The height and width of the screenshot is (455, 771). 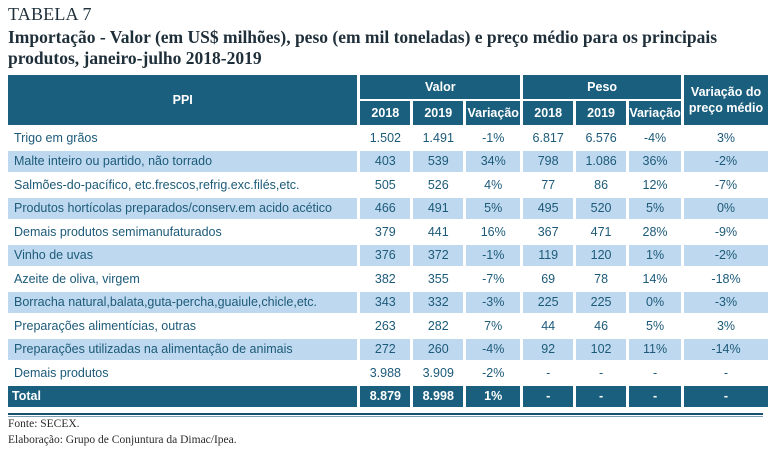 I want to click on cell-valor-2018: 505, so click(x=385, y=184).